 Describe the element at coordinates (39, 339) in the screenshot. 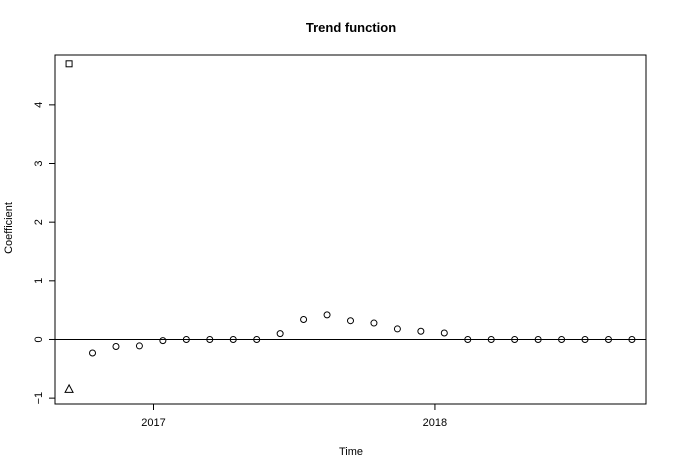

I see `y-tick-label: 0` at that location.